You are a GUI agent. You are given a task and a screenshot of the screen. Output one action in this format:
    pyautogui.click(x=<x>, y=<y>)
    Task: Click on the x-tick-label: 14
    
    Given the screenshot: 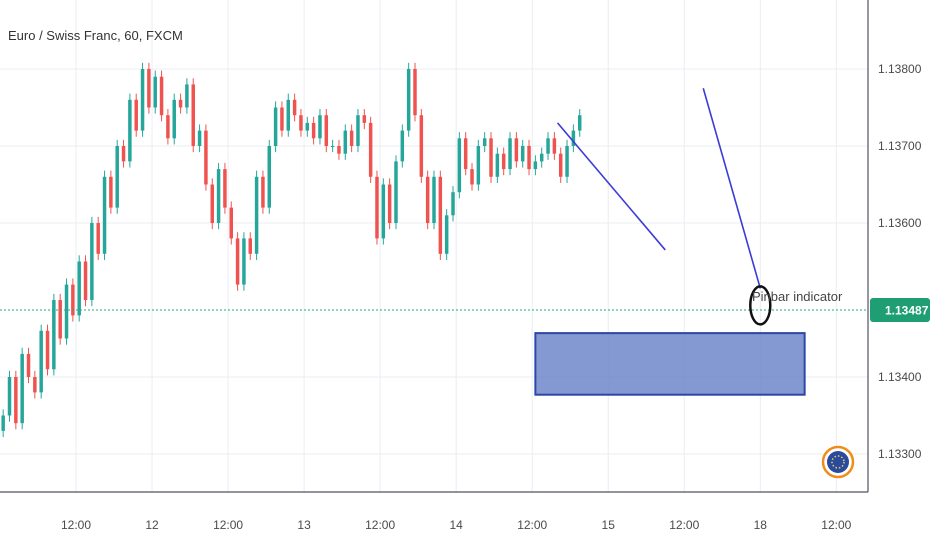 What is the action you would take?
    pyautogui.click(x=456, y=525)
    